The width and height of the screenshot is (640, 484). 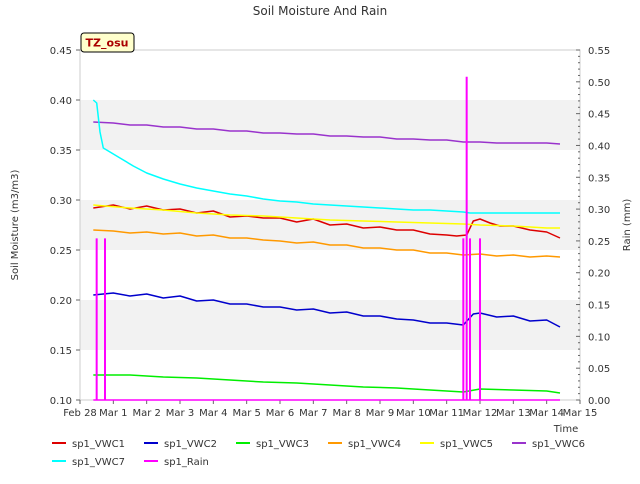 What do you see at coordinates (480, 413) in the screenshot?
I see `x-tick-label-12: Mar 12` at bounding box center [480, 413].